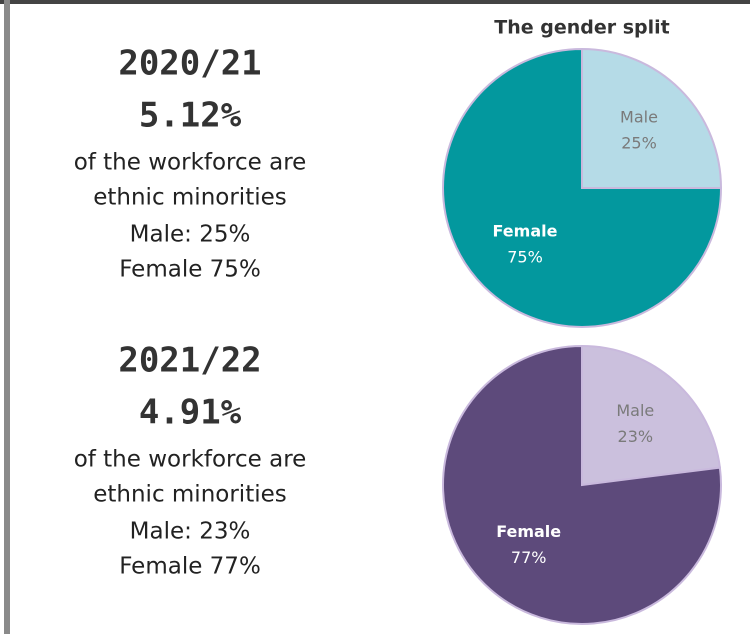  I want to click on slice-value: 77%, so click(529, 557).